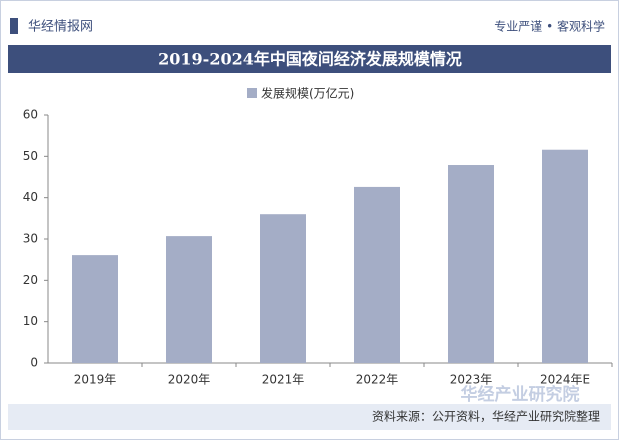 This screenshot has height=444, width=619. What do you see at coordinates (520, 394) in the screenshot?
I see `watermark: 华经产业研究院` at bounding box center [520, 394].